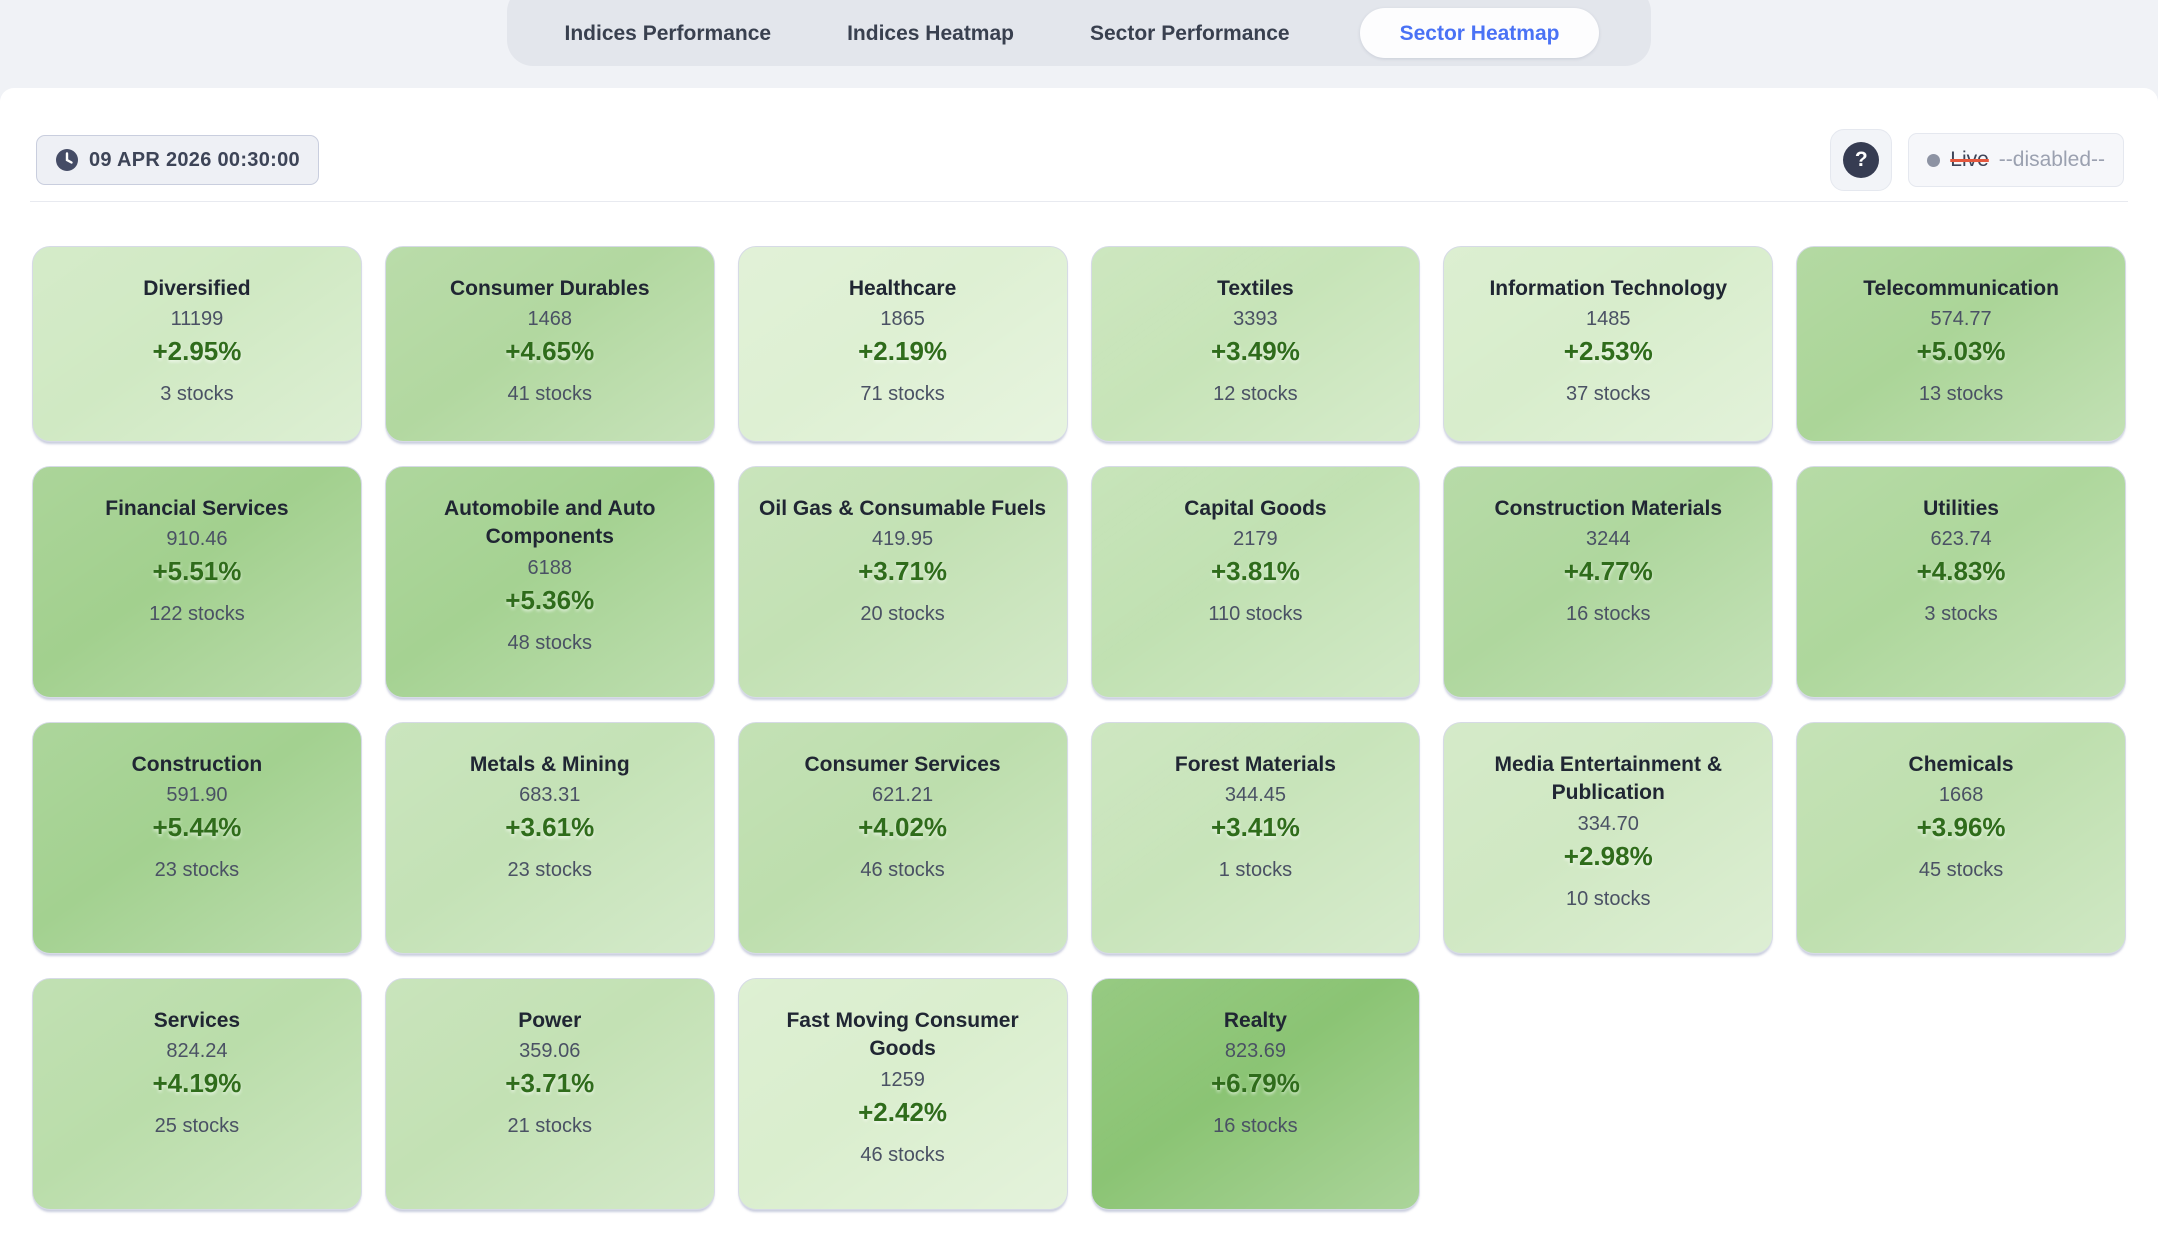 The height and width of the screenshot is (1234, 2158). I want to click on sector-stock-count: 21 stocks, so click(549, 1126).